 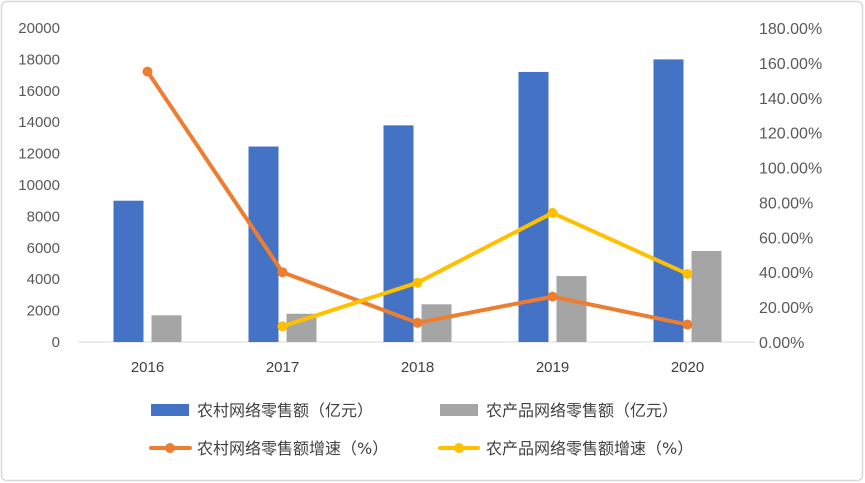 What do you see at coordinates (781, 343) in the screenshot?
I see `y-right-tick-label: 0.00%` at bounding box center [781, 343].